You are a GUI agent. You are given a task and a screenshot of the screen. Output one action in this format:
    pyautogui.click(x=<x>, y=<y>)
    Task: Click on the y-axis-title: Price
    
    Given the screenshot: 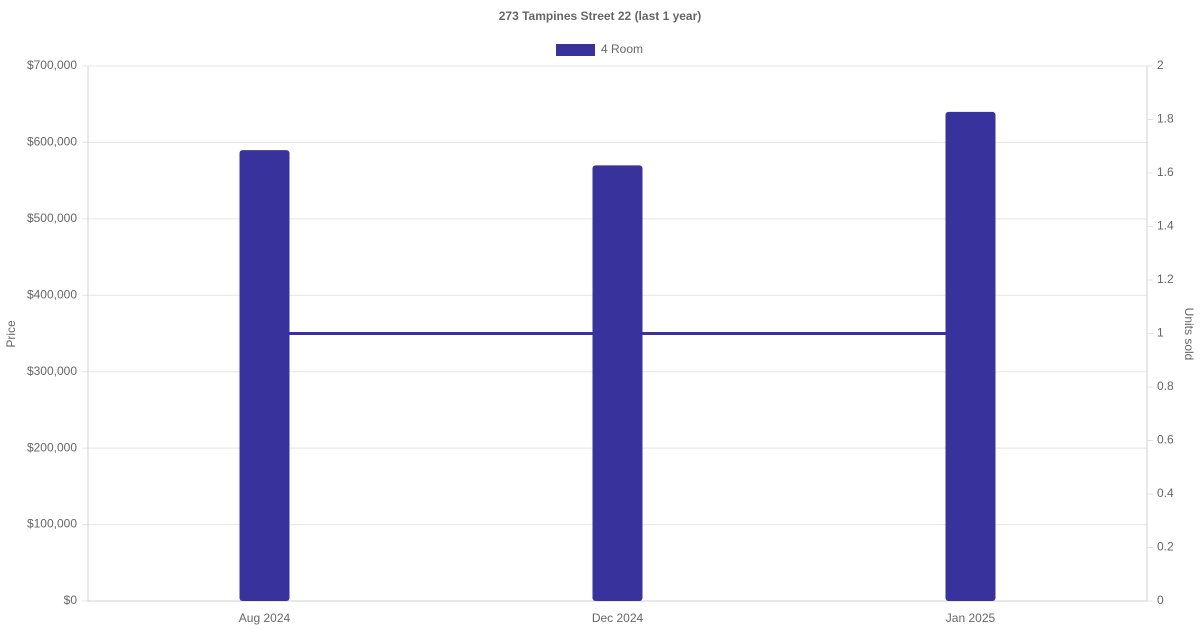 What is the action you would take?
    pyautogui.click(x=11, y=334)
    